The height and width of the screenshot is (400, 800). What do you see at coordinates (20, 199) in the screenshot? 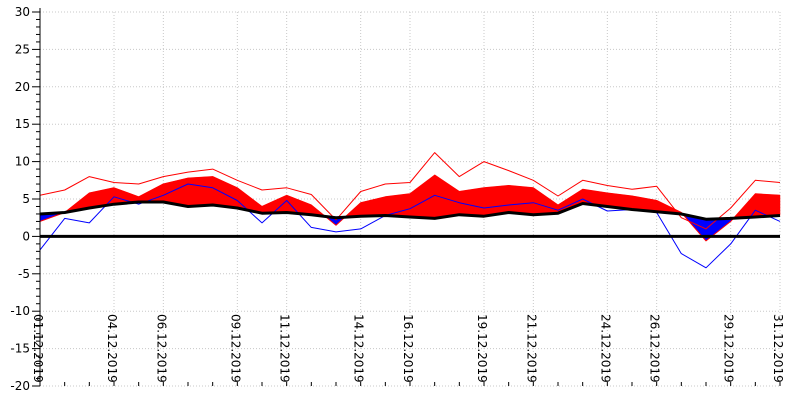
I see `y-tick-labels: 30 25 20 15 10 5 0 -5 -10 -15 -20` at bounding box center [20, 199].